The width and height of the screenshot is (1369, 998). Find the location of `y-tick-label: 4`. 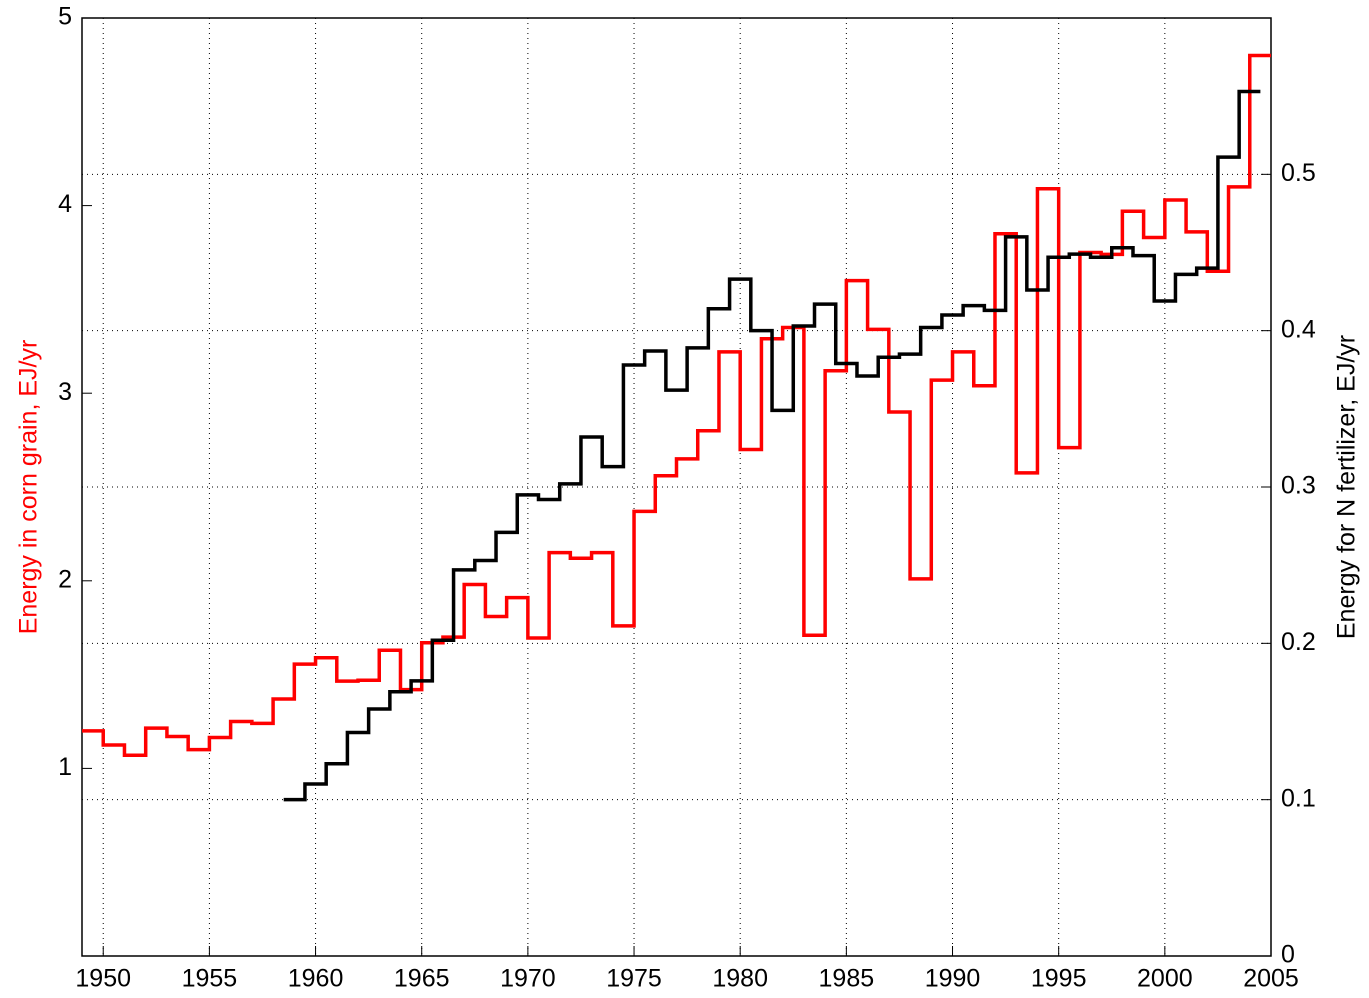

y-tick-label: 4 is located at coordinates (65, 204).